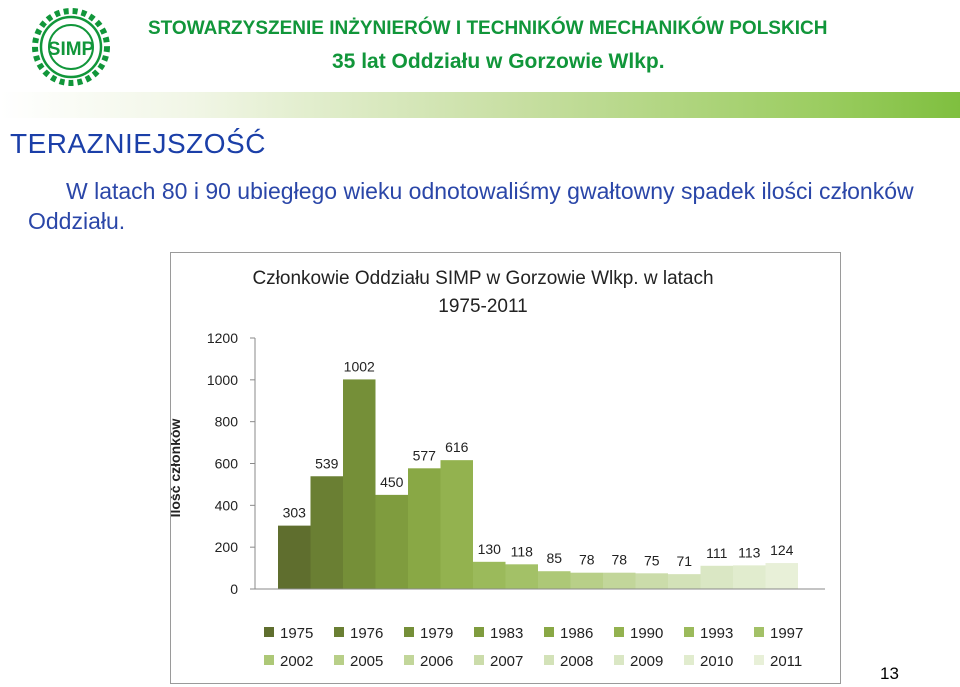 Image resolution: width=960 pixels, height=687 pixels. What do you see at coordinates (222, 380) in the screenshot?
I see `y-tick-label: 1000` at bounding box center [222, 380].